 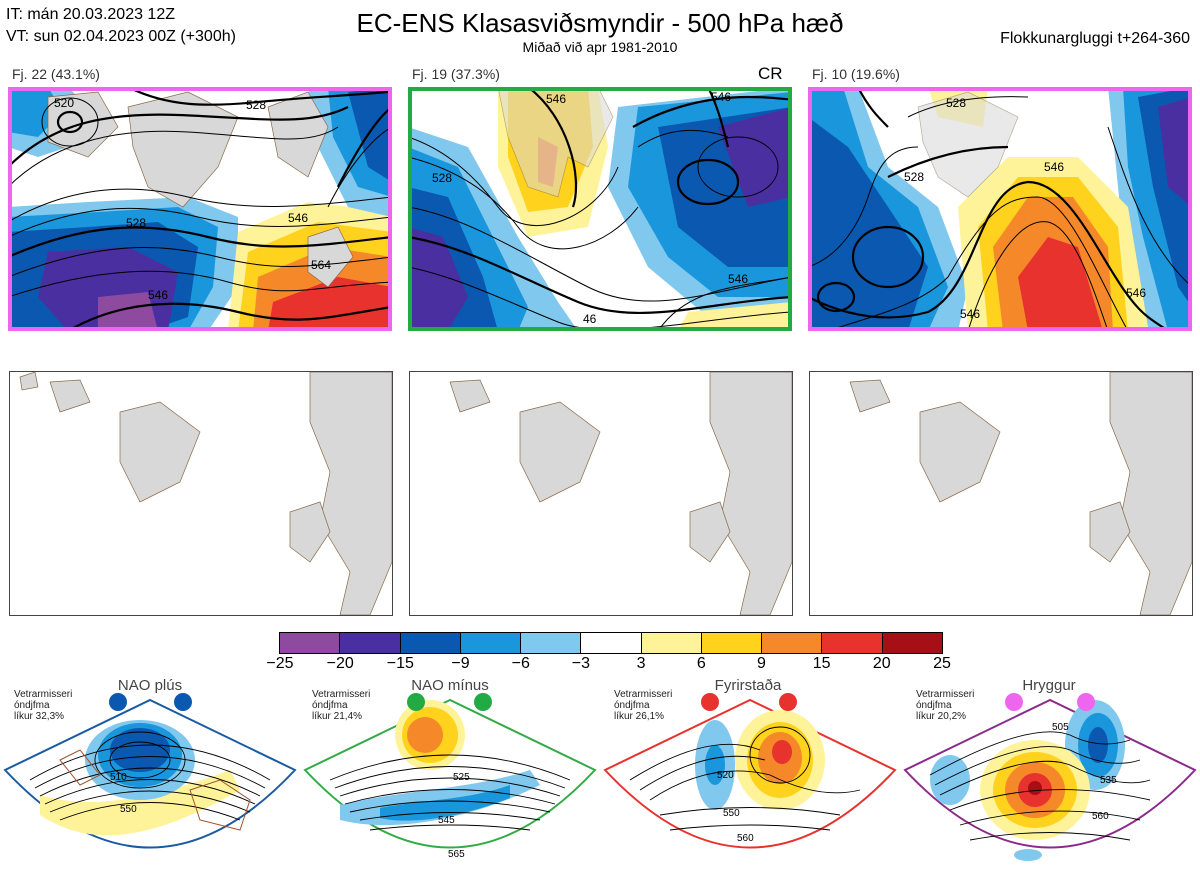 I want to click on colorbar-tick-label: −15, so click(x=400, y=663).